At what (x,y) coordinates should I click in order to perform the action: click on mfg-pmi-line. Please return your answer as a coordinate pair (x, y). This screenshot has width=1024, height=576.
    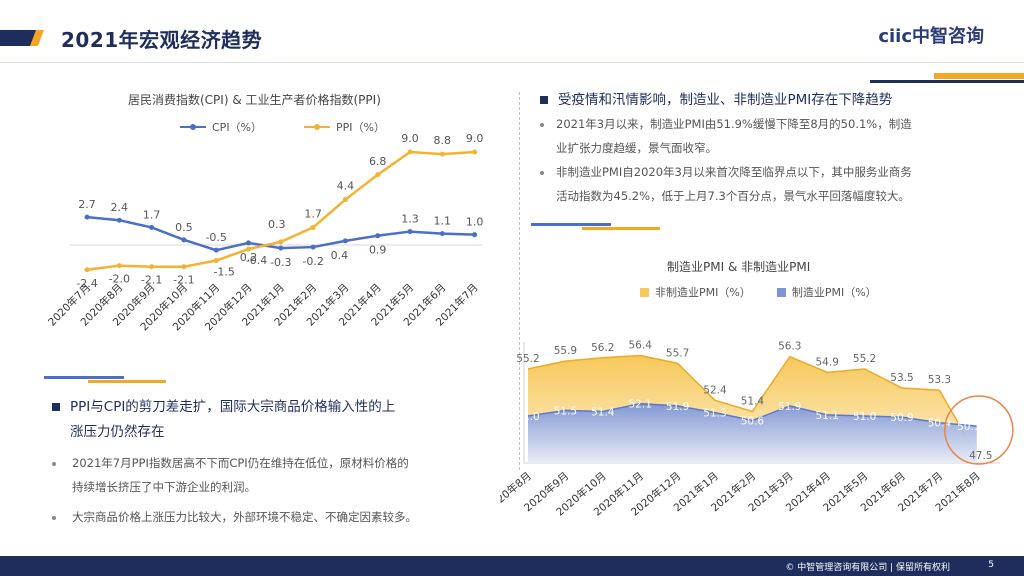
    Looking at the image, I should click on (752, 414).